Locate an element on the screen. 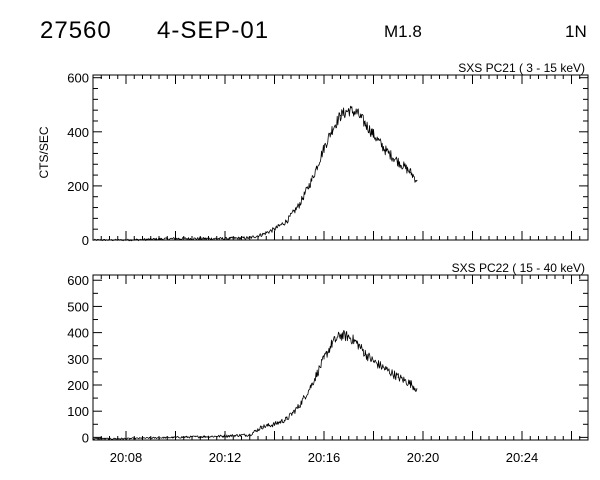 Image resolution: width=600 pixels, height=480 pixels. x-tick-label: 20:20 is located at coordinates (423, 457).